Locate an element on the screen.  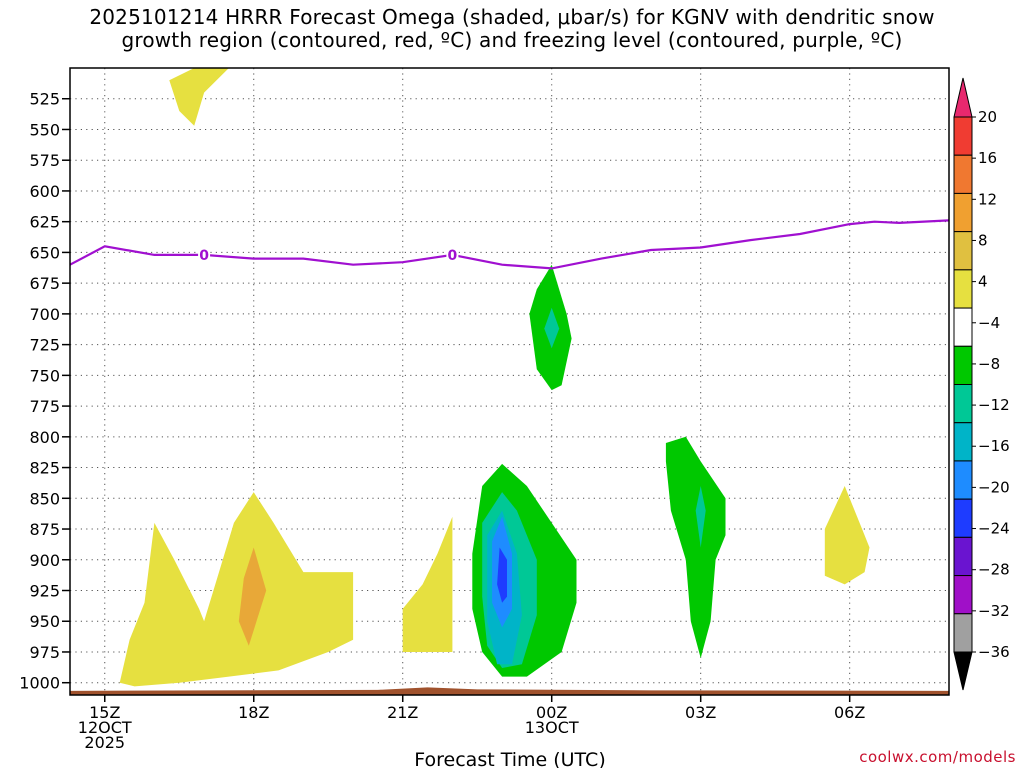
y-tick-label: 875 is located at coordinates (44, 529).